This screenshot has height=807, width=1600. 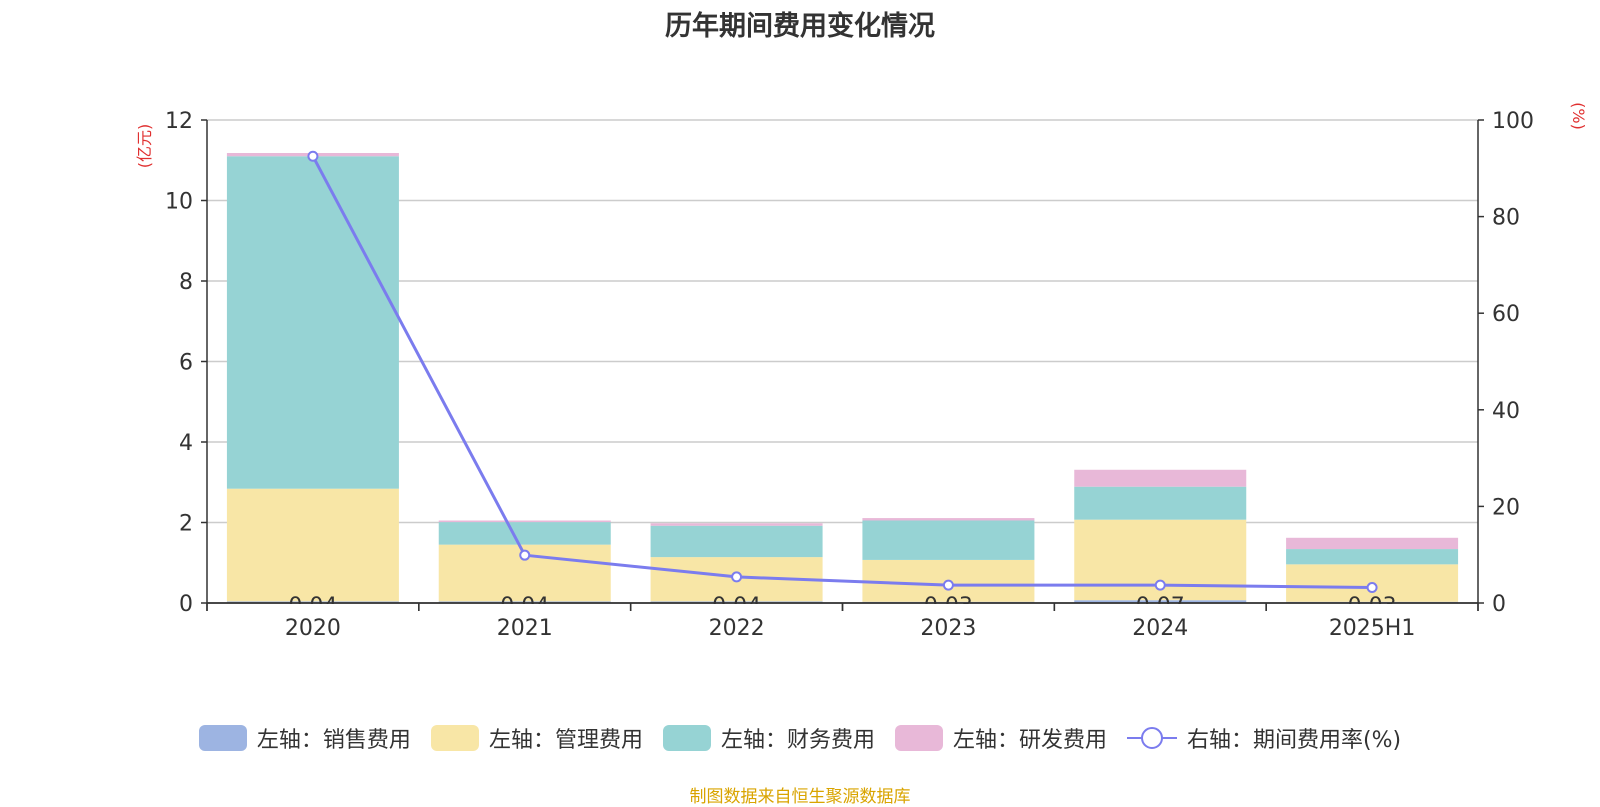 I want to click on right-axis-tick-label: 40, so click(x=1506, y=411).